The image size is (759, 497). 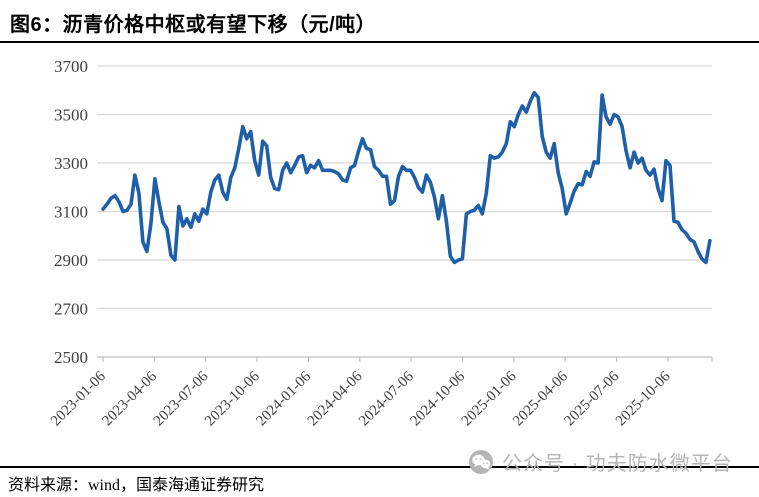 I want to click on watermark: 公众号 · 功夫防水微平台, so click(x=600, y=461).